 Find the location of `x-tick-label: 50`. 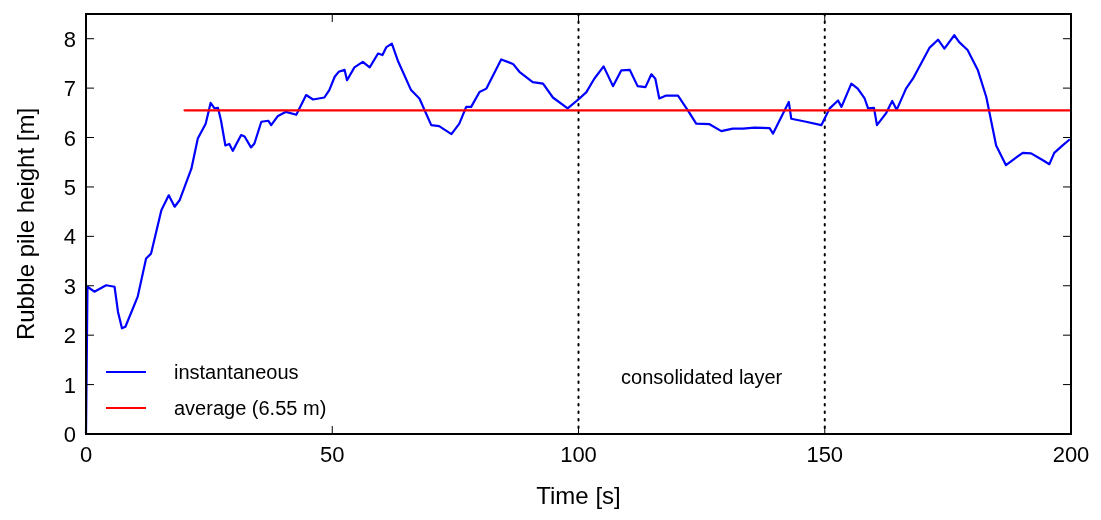

x-tick-label: 50 is located at coordinates (332, 454).